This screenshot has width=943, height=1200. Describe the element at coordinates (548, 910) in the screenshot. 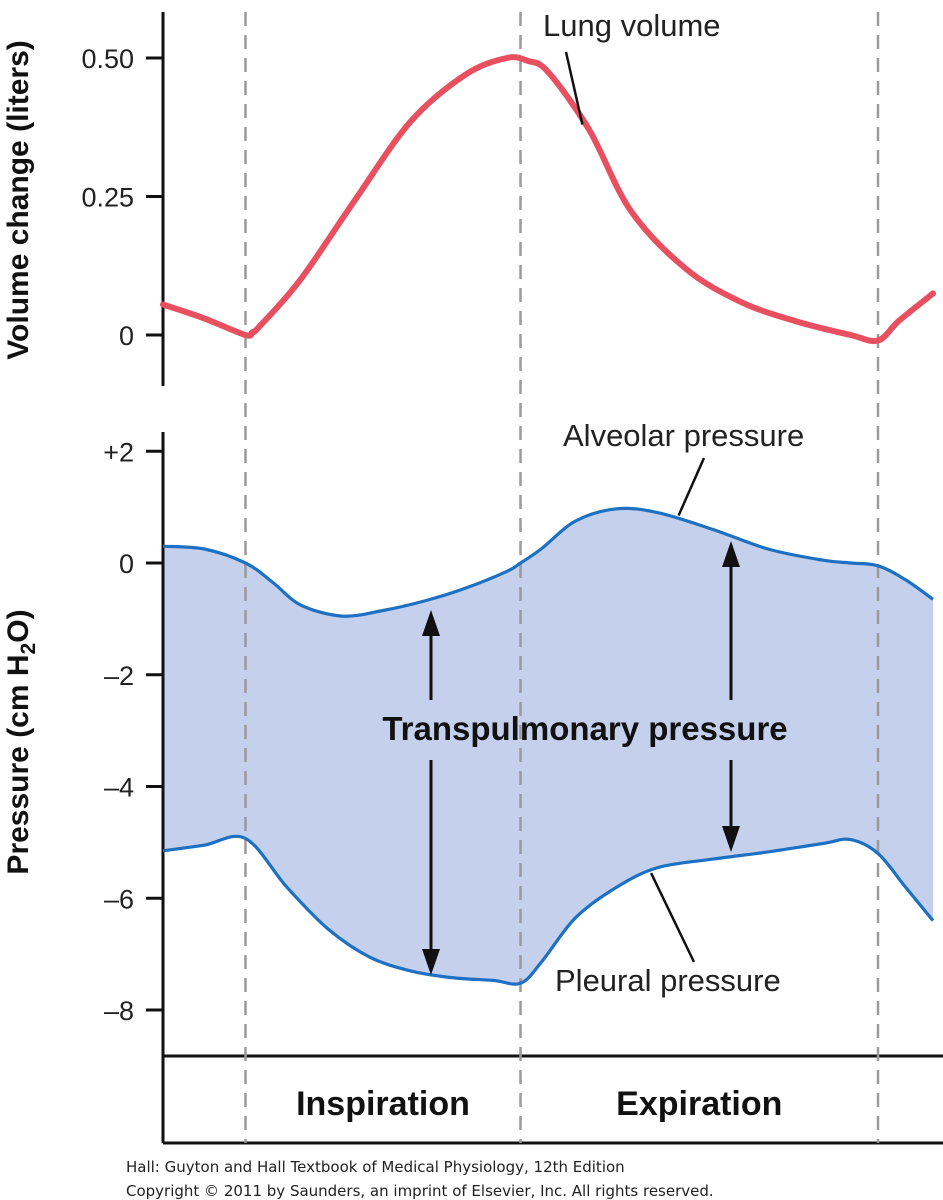

I see `pleural-pressure-line` at that location.